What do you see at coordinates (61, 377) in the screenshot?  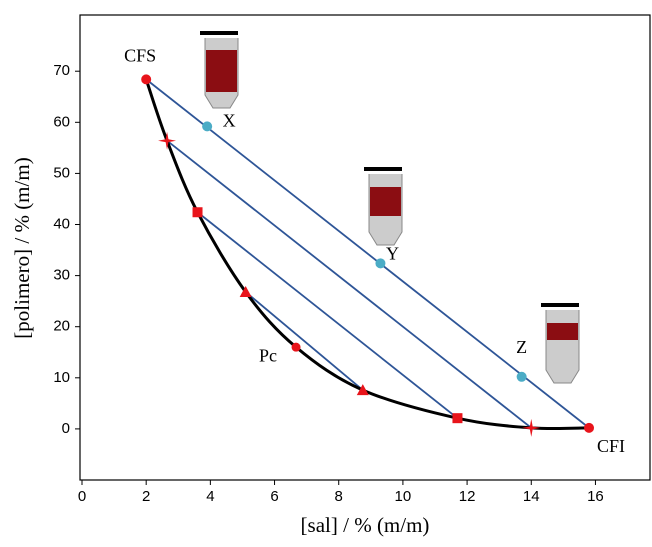 I see `y-tick-label: 10` at bounding box center [61, 377].